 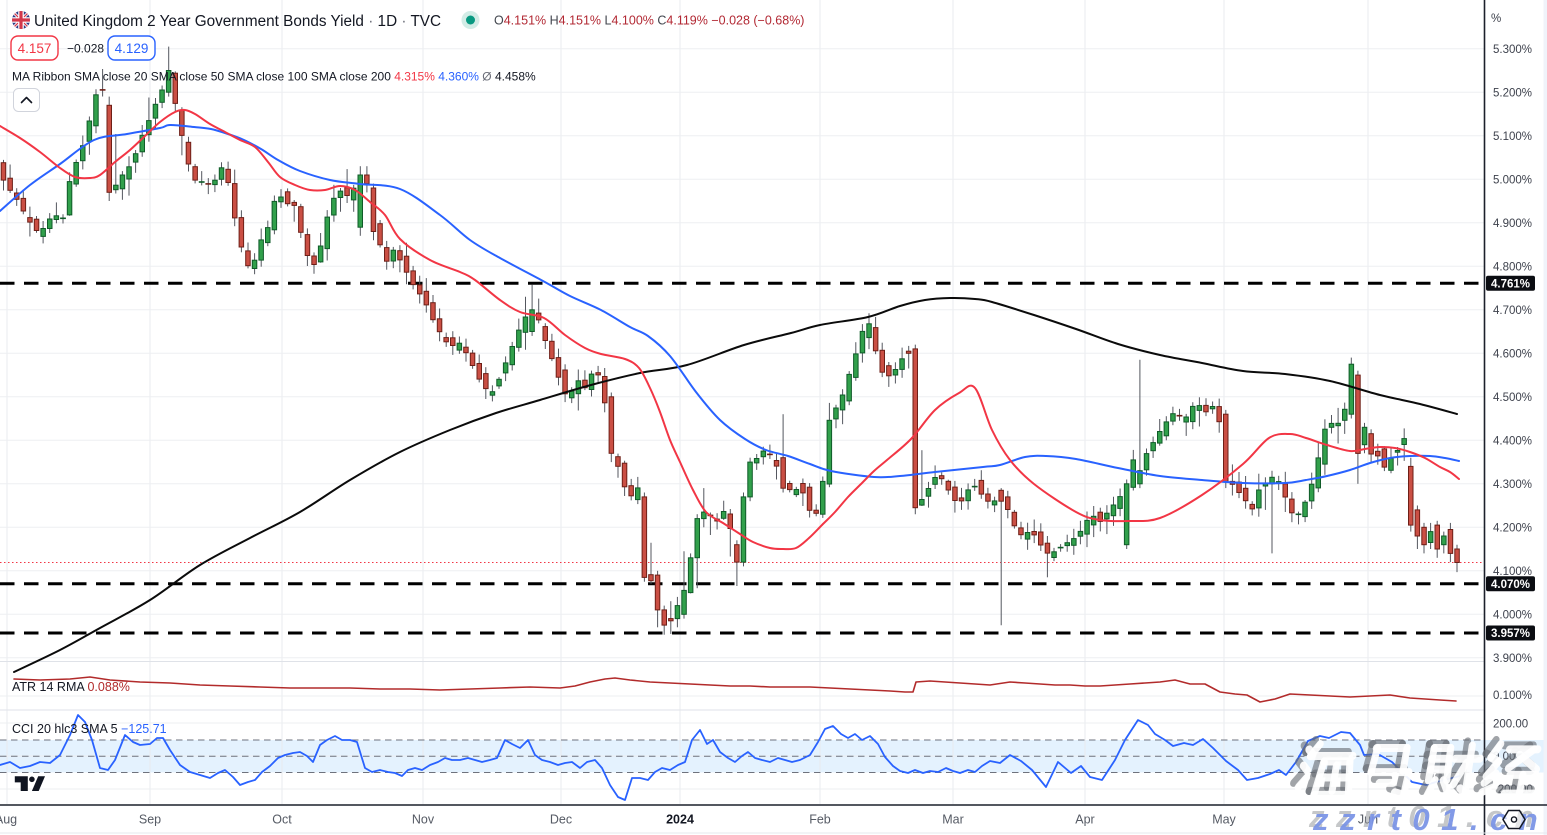 I want to click on svg-text: 4.400%, so click(x=1512, y=441).